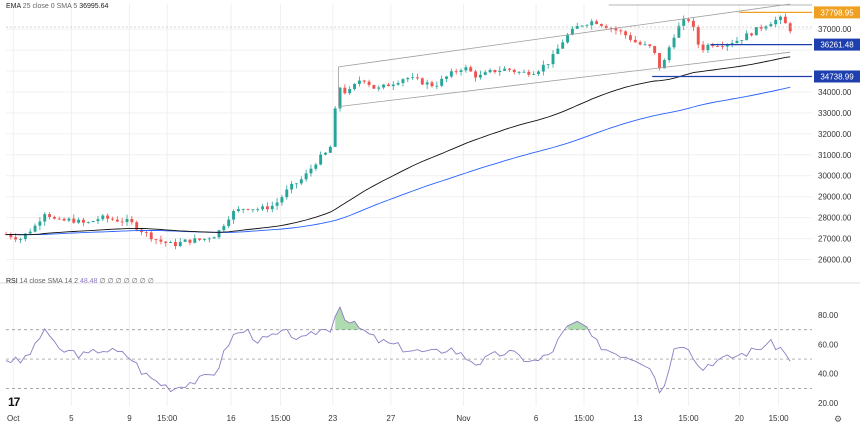 The height and width of the screenshot is (427, 860). Describe the element at coordinates (129, 418) in the screenshot. I see `time-tick-label: 9` at that location.